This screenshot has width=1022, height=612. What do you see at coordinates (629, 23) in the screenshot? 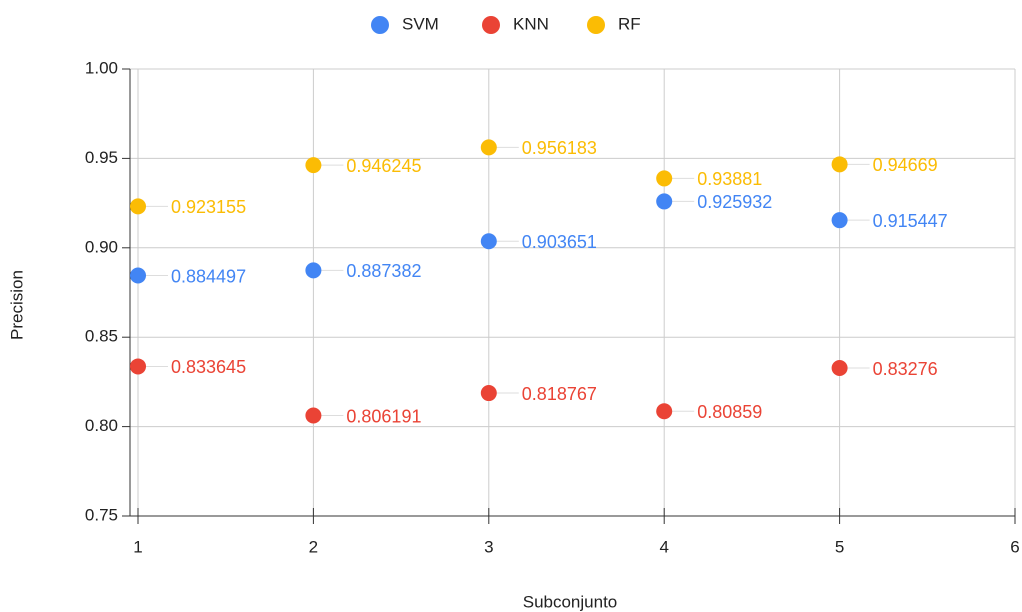
I see `legend-label: RF` at bounding box center [629, 23].